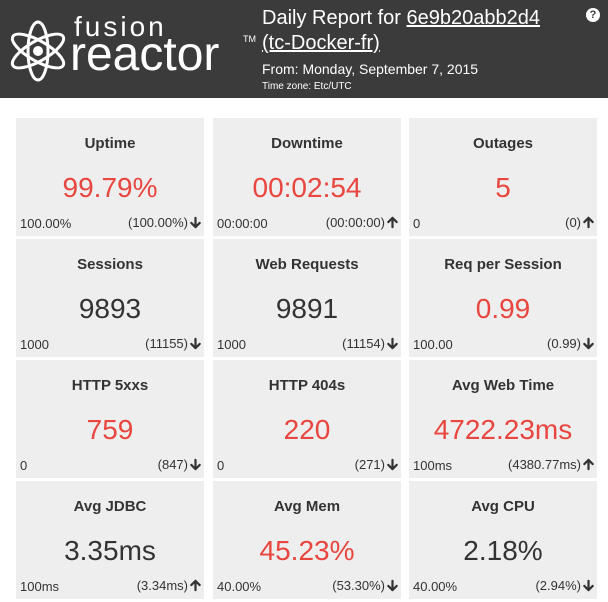  I want to click on metric-value: 759, so click(110, 429).